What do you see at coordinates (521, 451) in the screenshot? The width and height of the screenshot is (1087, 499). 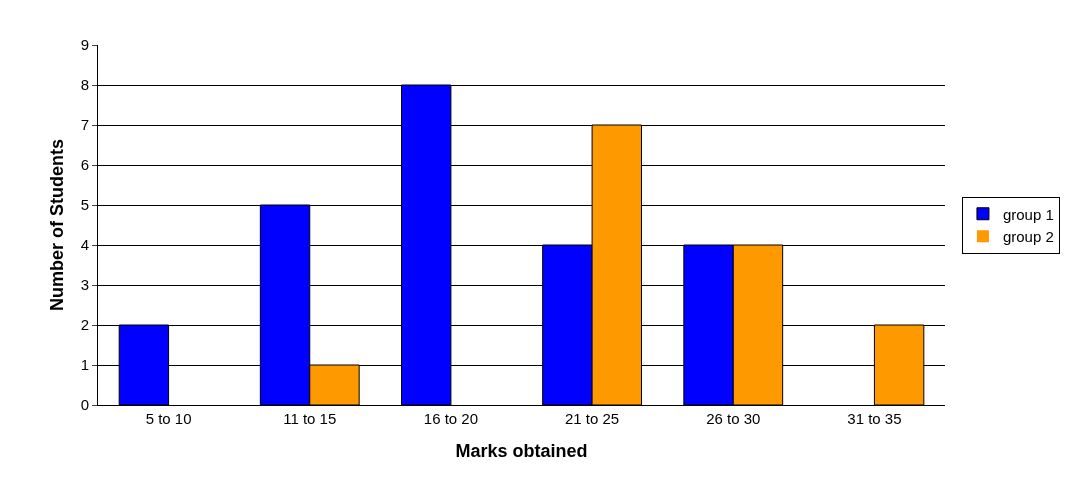 I see `x-axis-title: Marks obtained` at bounding box center [521, 451].